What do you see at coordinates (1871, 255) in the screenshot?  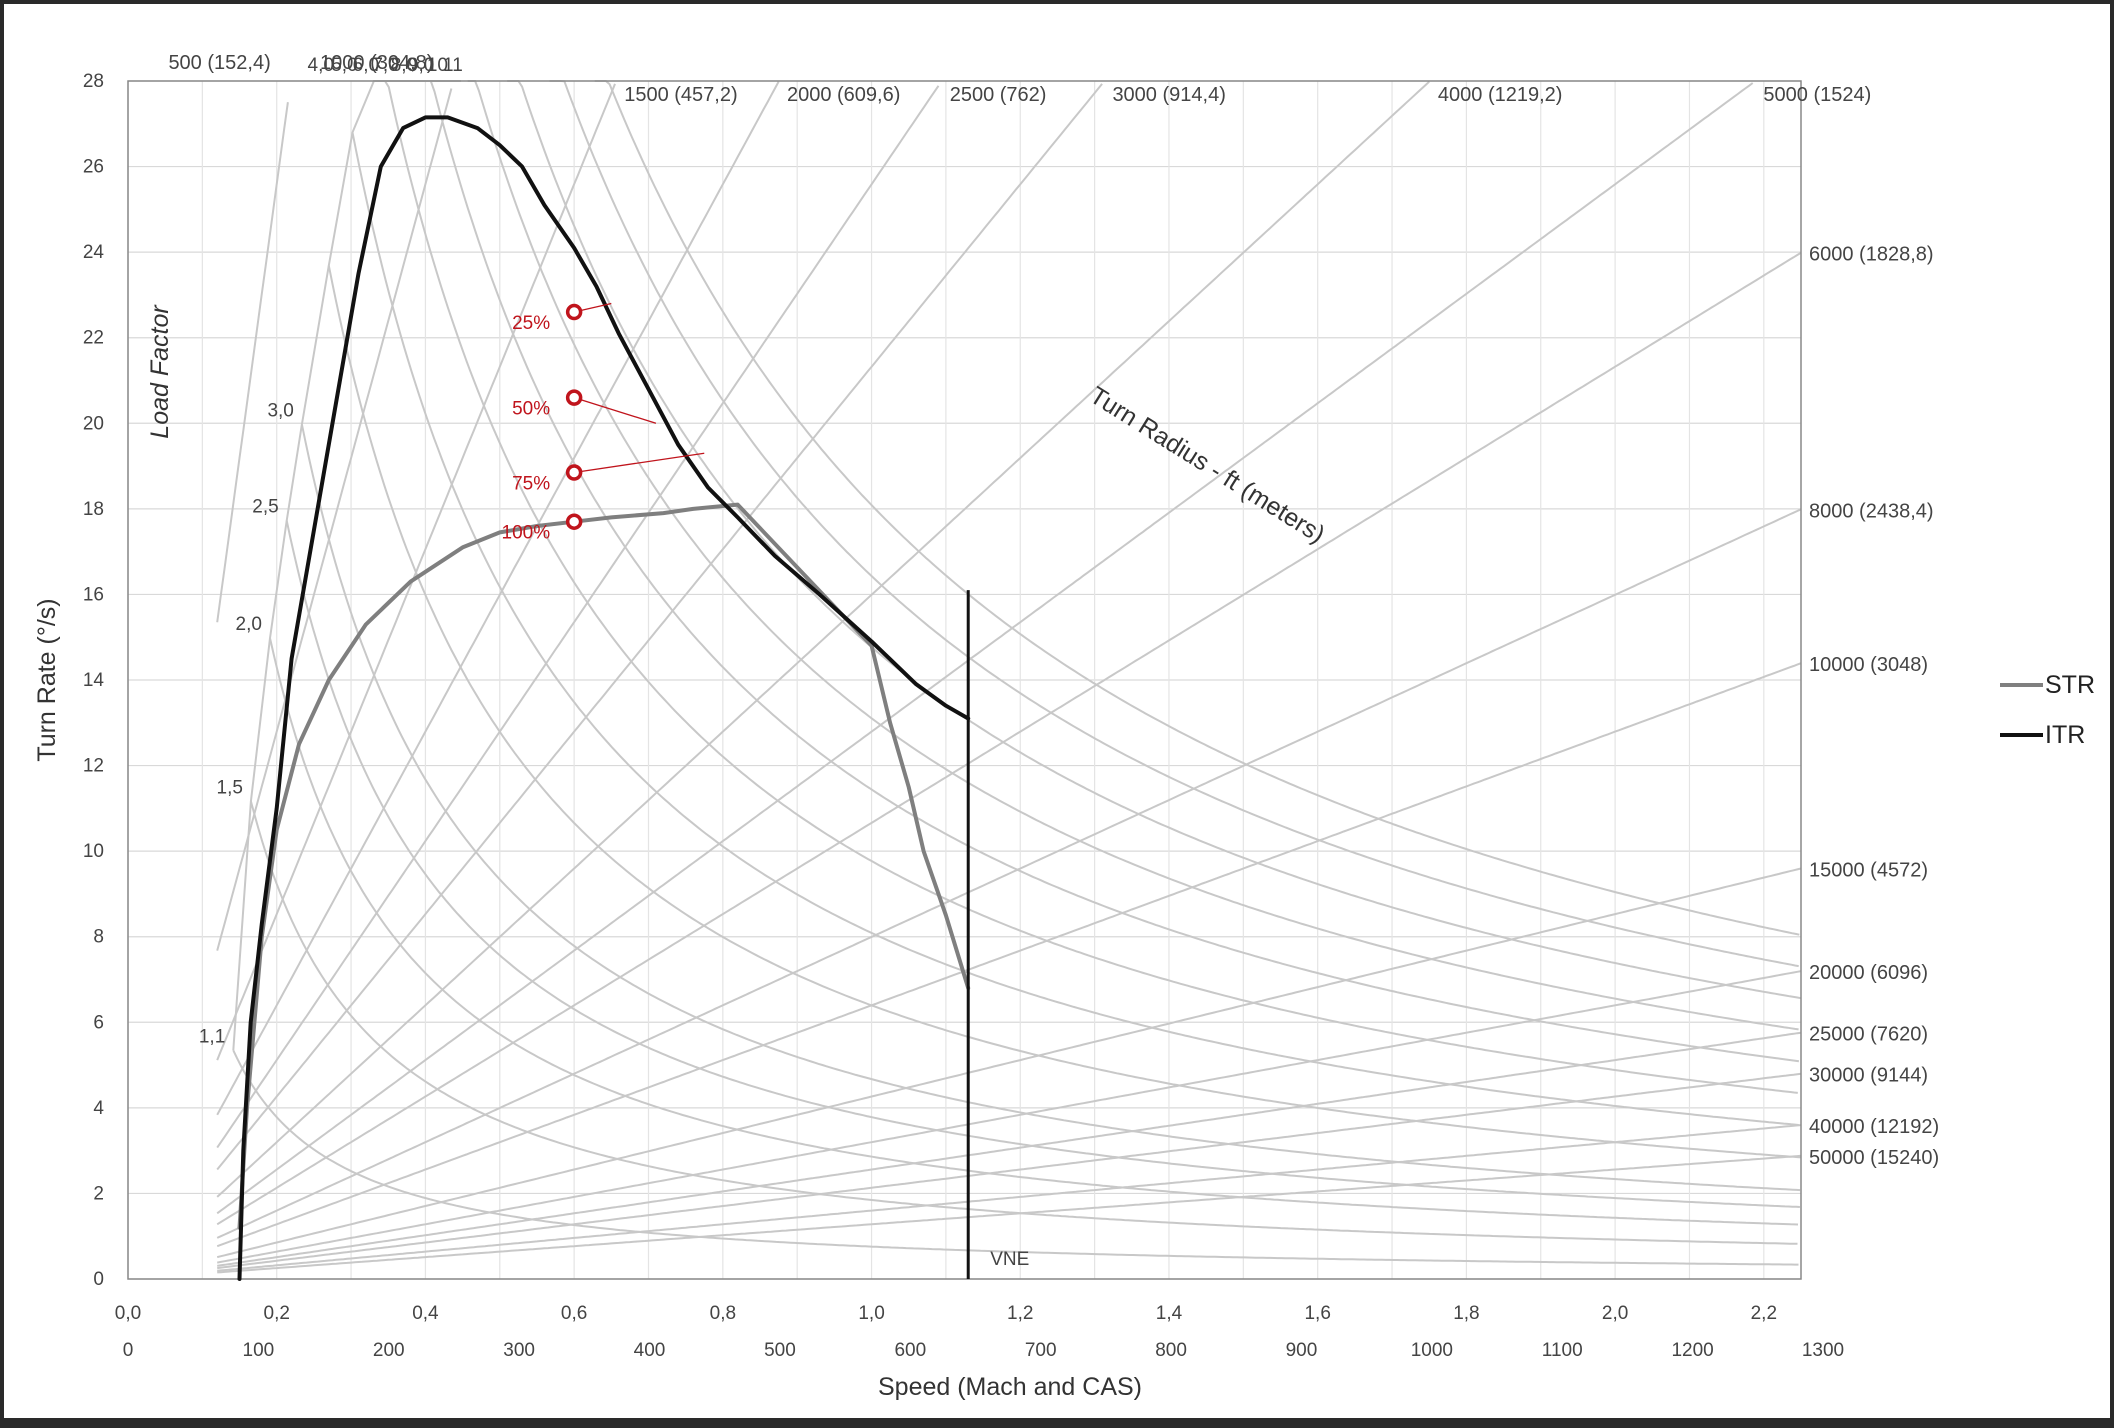 I see `turn-radius-label: 6000 (1828,8)` at bounding box center [1871, 255].